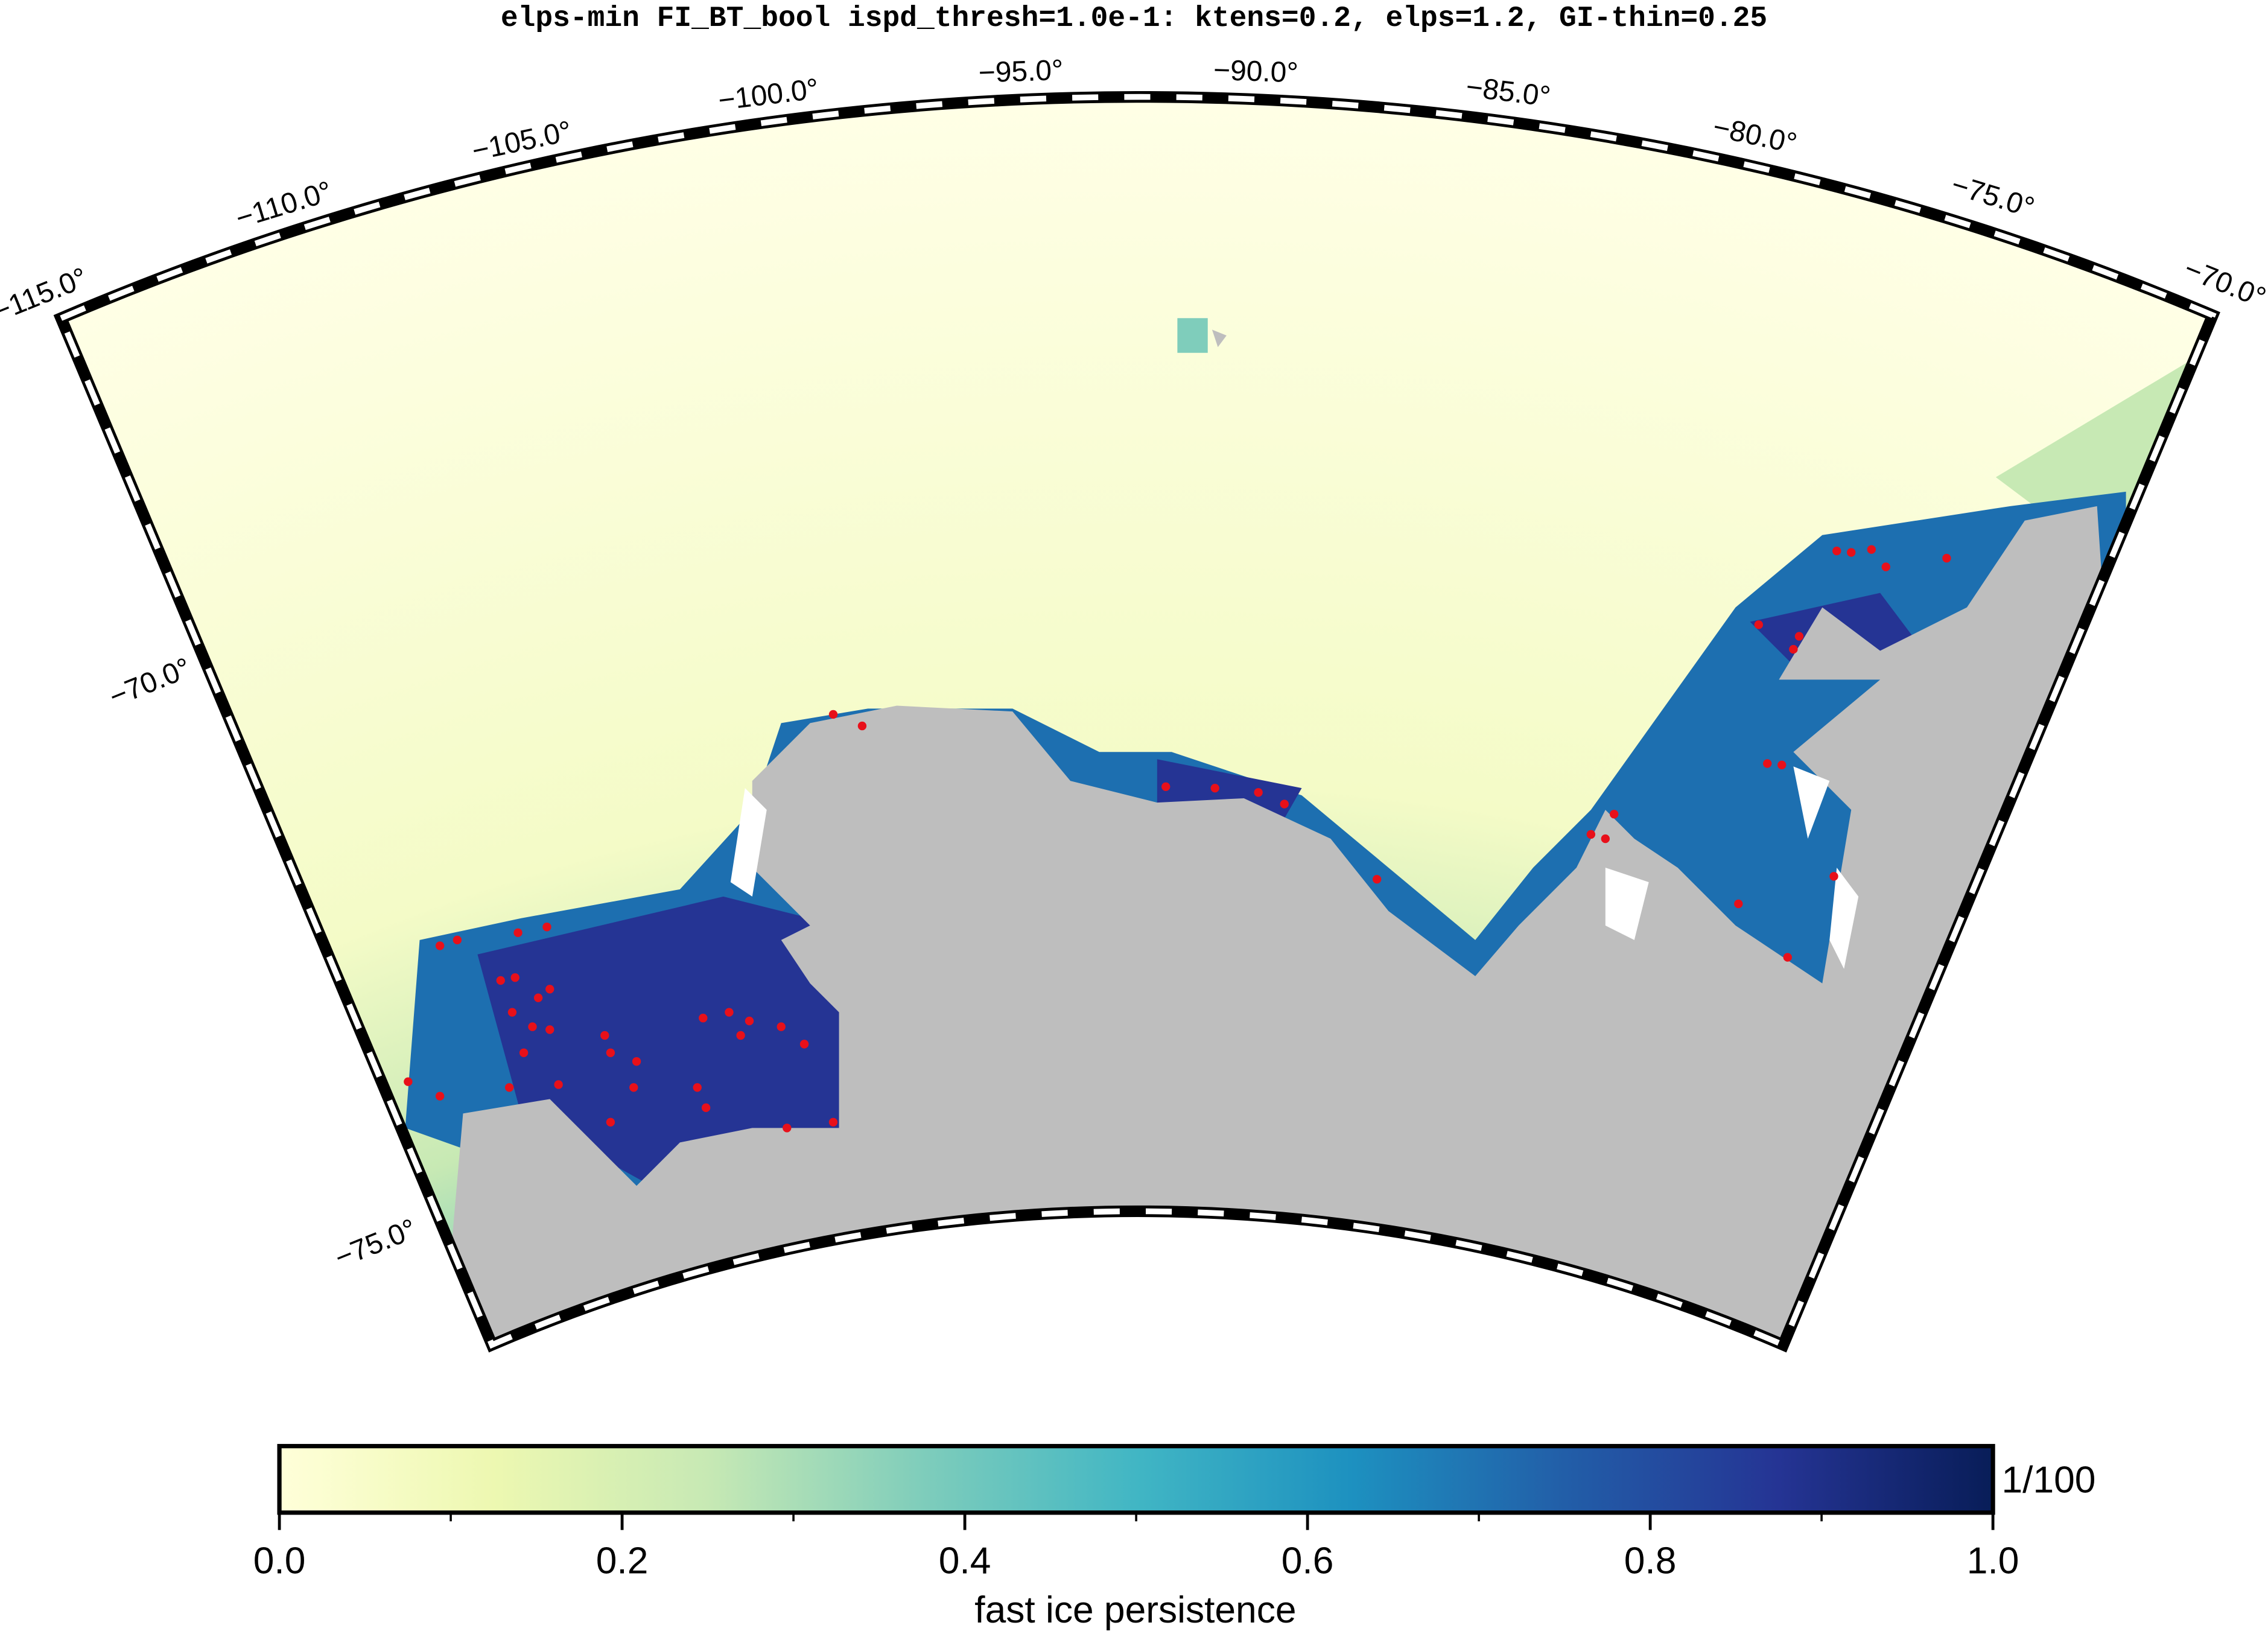 The width and height of the screenshot is (2268, 1637). I want to click on lon-label: −85.0°, so click(1508, 92).